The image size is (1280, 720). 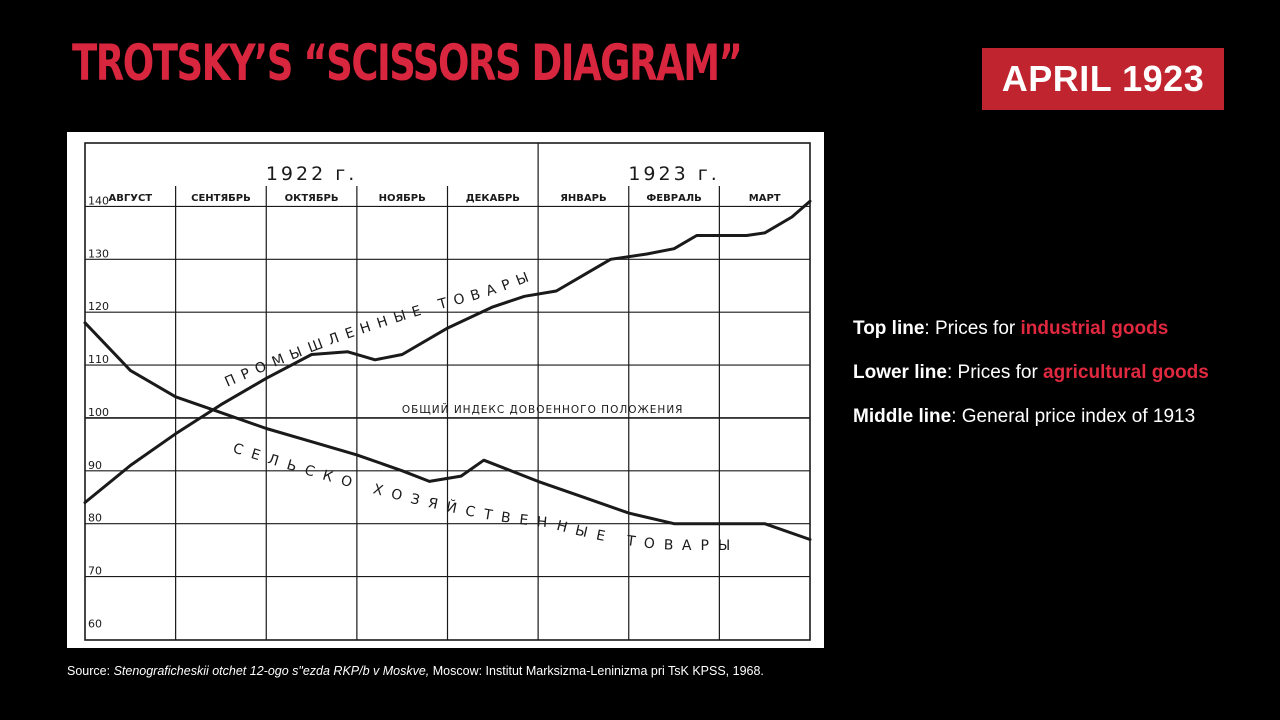 I want to click on month-label: ФЕВРАЛЬ, so click(x=673, y=198).